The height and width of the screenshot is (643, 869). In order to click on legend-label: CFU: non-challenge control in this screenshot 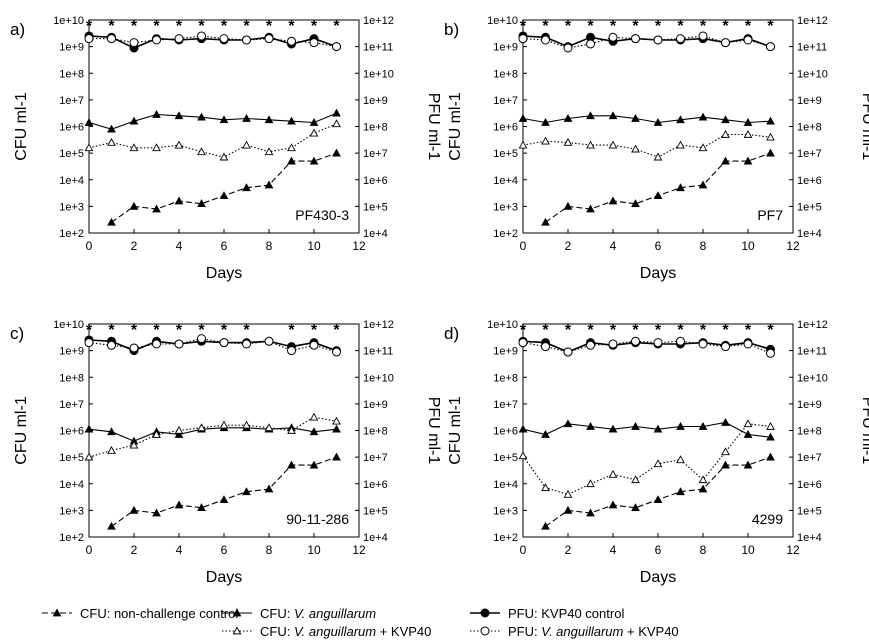, I will do `click(159, 613)`.